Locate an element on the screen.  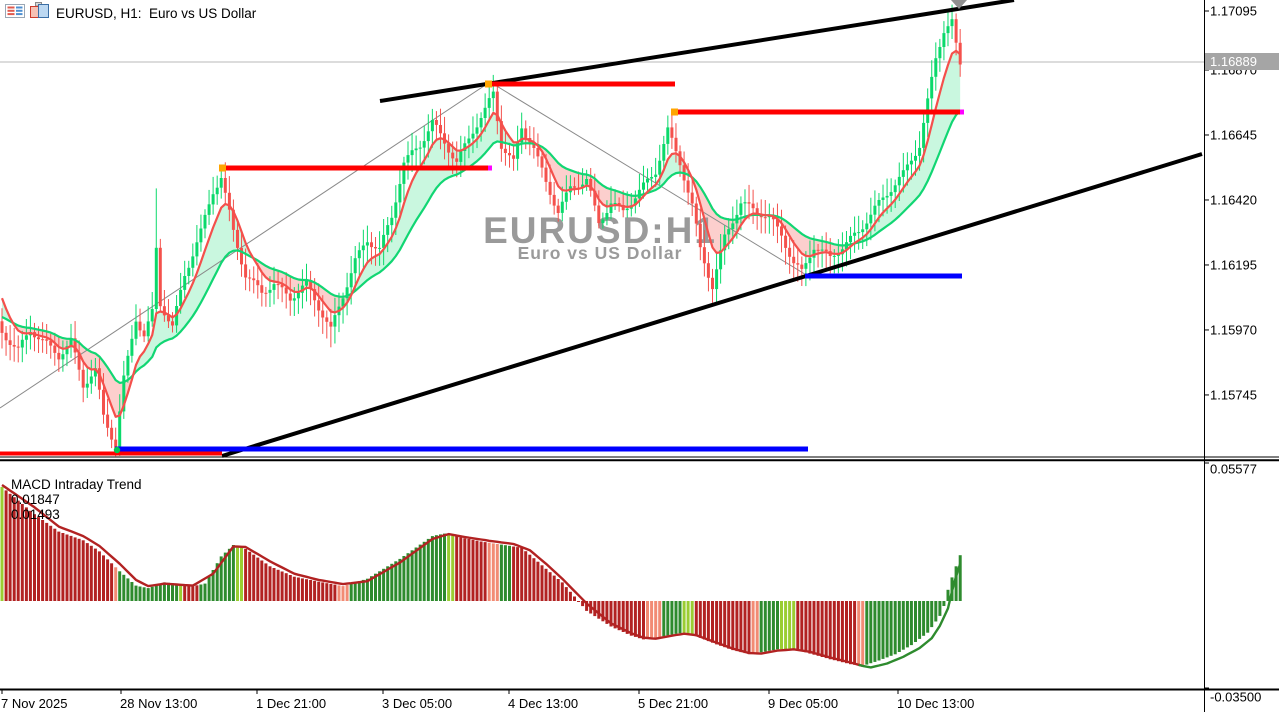
arrow-marker is located at coordinates (959, 4).